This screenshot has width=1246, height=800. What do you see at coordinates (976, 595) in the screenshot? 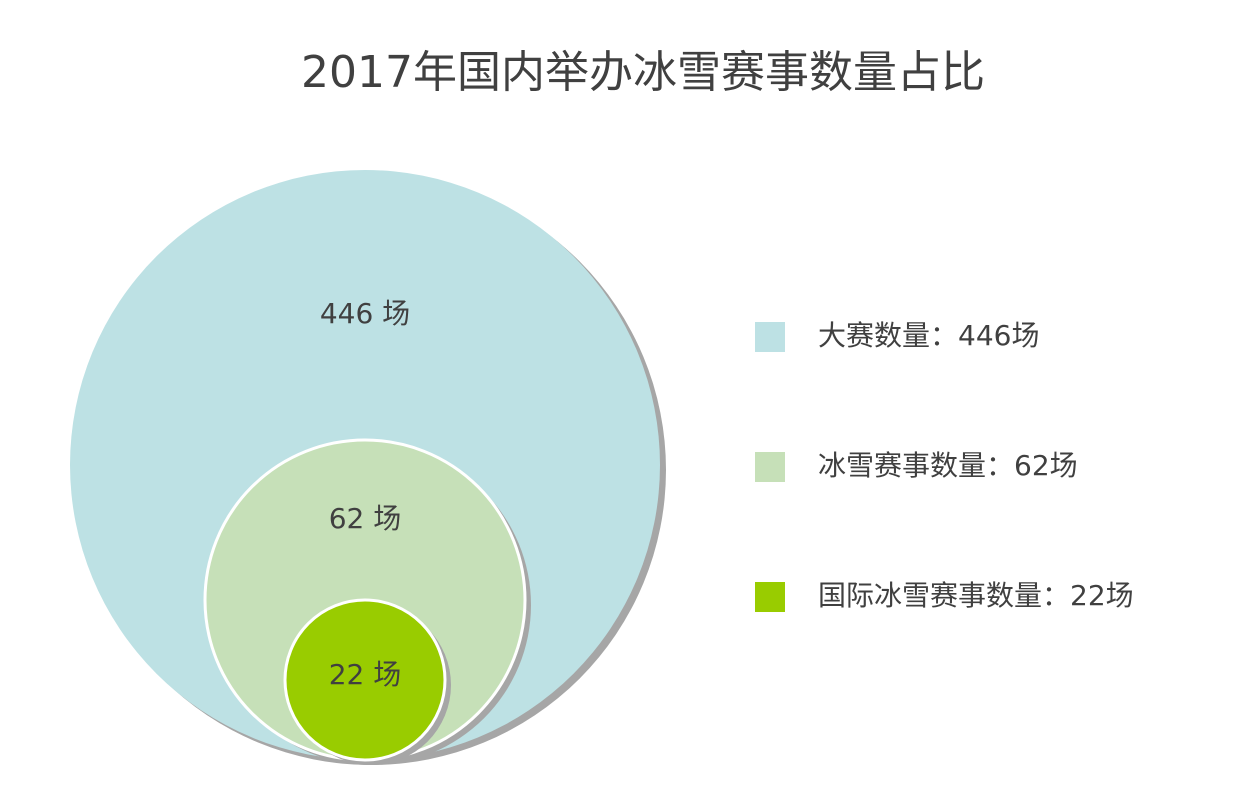
I see `legend-label: 国际冰雪赛事数量：22场` at bounding box center [976, 595].